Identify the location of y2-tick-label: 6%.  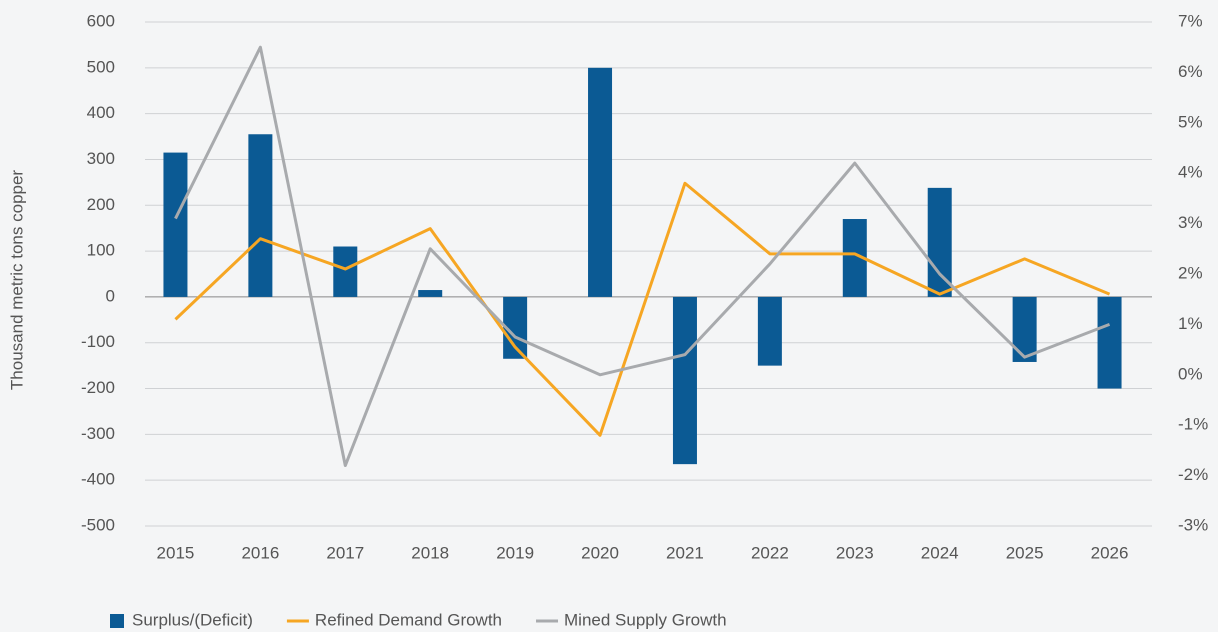
(1190, 71).